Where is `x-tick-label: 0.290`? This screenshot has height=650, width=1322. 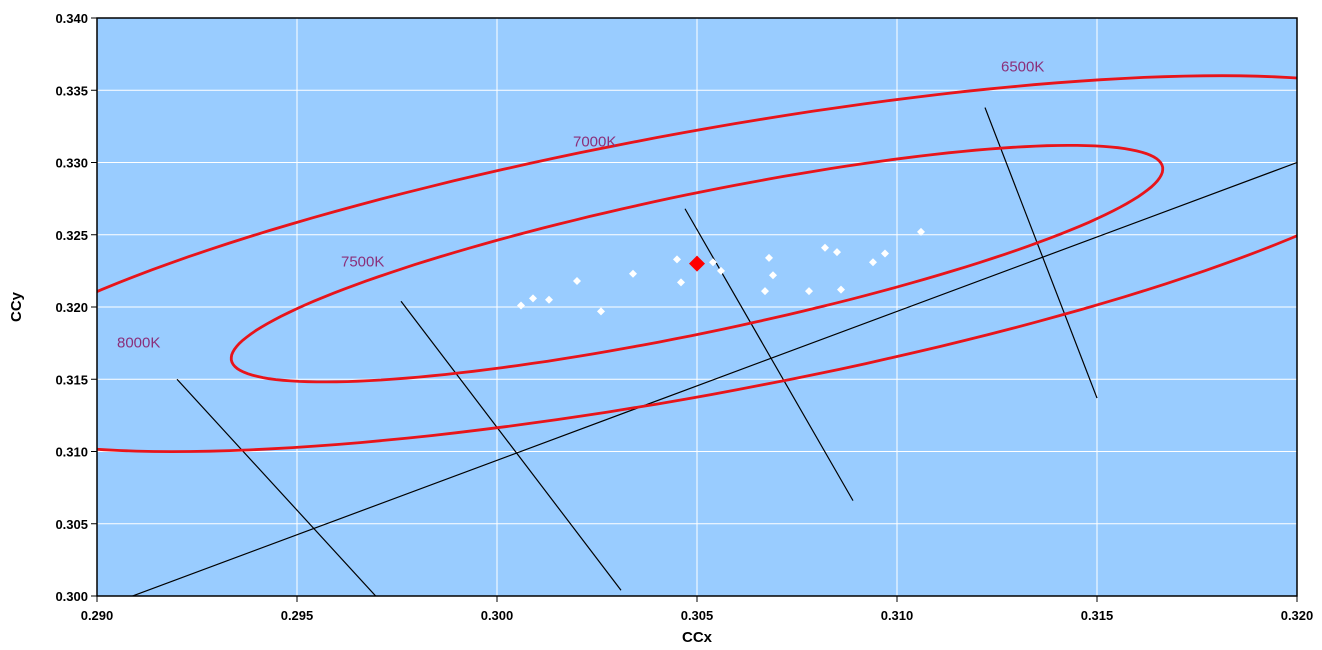
x-tick-label: 0.290 is located at coordinates (97, 615).